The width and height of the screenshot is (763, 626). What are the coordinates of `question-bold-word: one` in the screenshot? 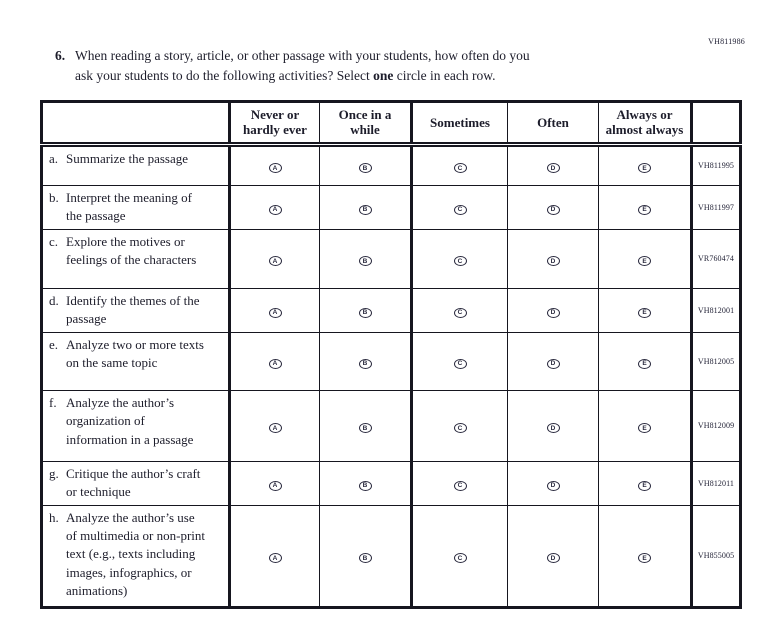 It's located at (383, 75).